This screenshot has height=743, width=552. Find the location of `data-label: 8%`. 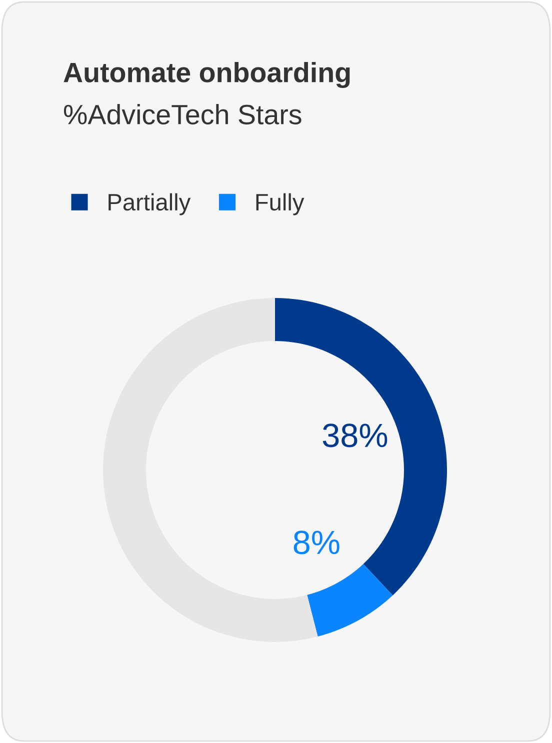

data-label: 8% is located at coordinates (317, 542).